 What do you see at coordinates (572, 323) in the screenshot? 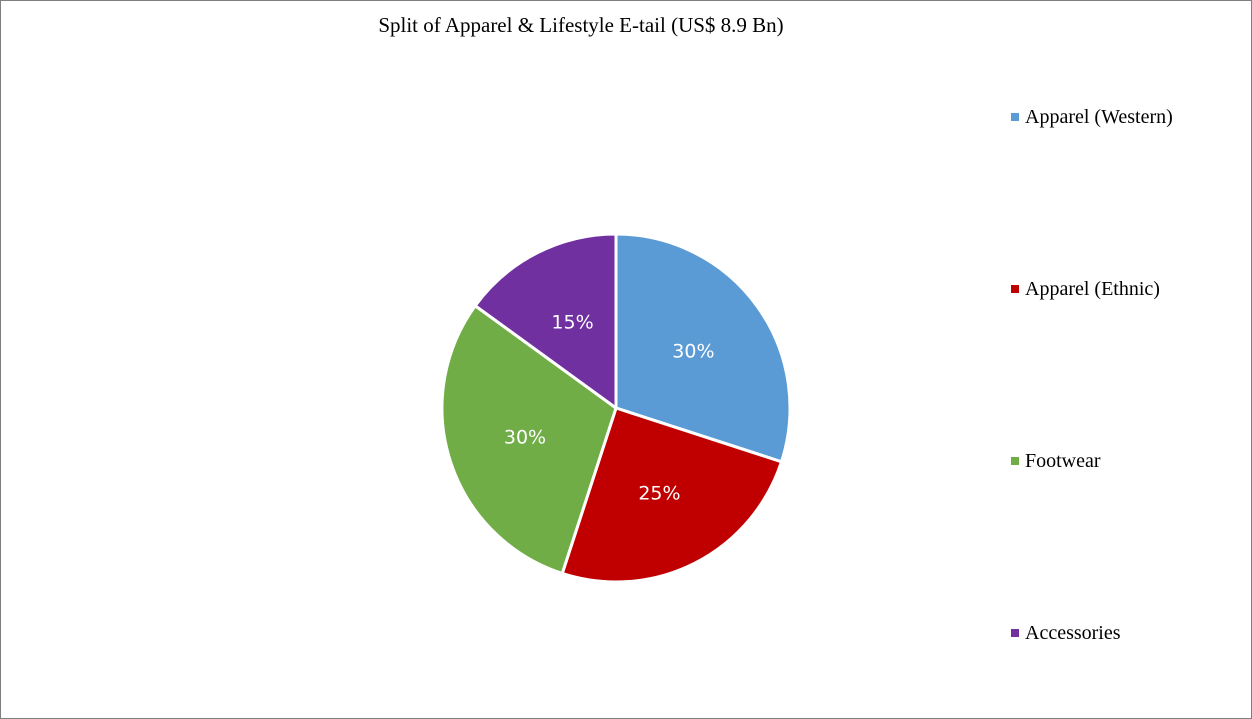
I see `data-label-accessories: 15%` at bounding box center [572, 323].